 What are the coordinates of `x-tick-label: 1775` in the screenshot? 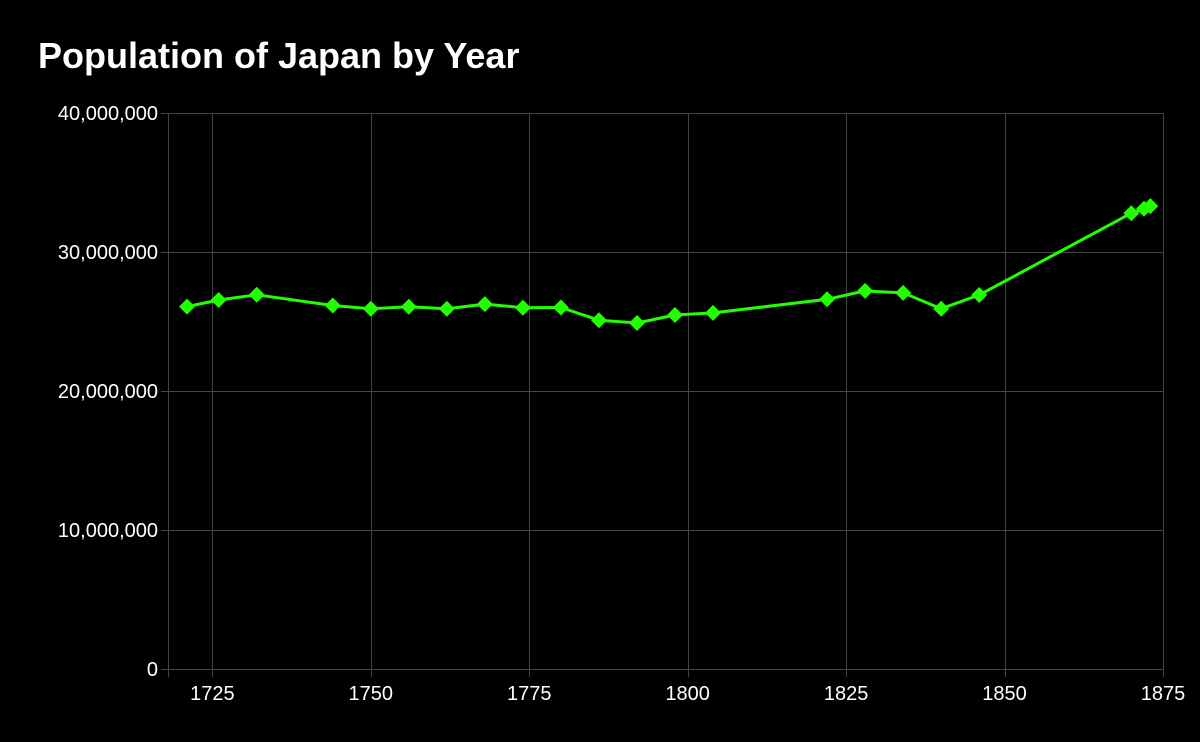 It's located at (529, 694).